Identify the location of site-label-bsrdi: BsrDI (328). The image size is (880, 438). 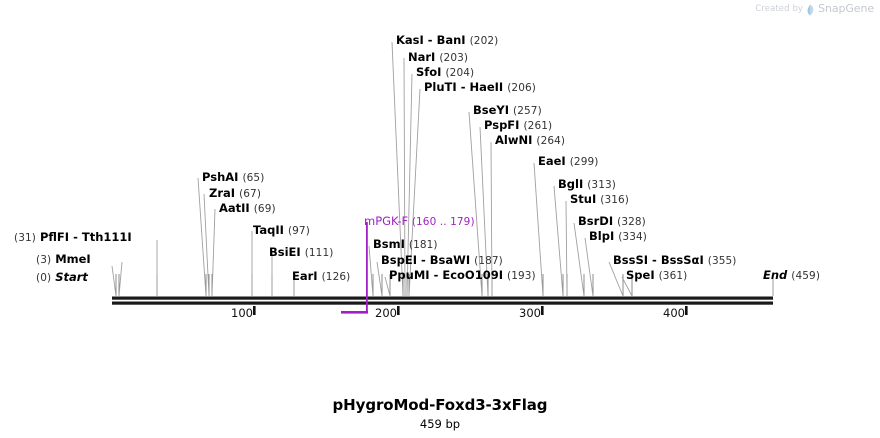
(612, 221).